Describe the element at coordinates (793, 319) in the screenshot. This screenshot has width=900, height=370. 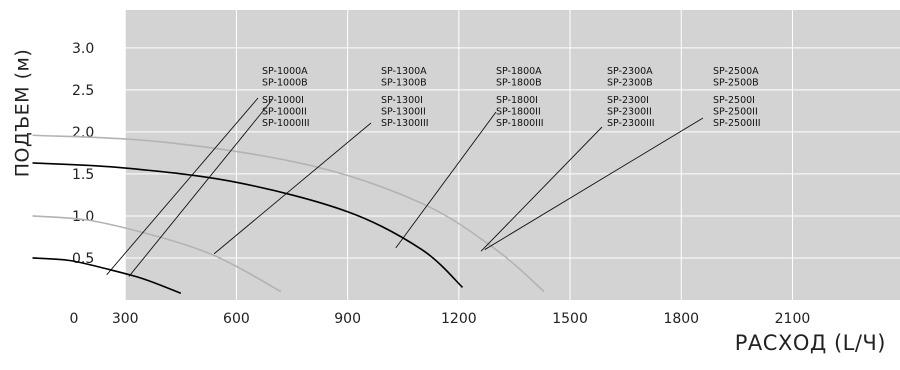
I see `x-tick-label: 2100` at that location.